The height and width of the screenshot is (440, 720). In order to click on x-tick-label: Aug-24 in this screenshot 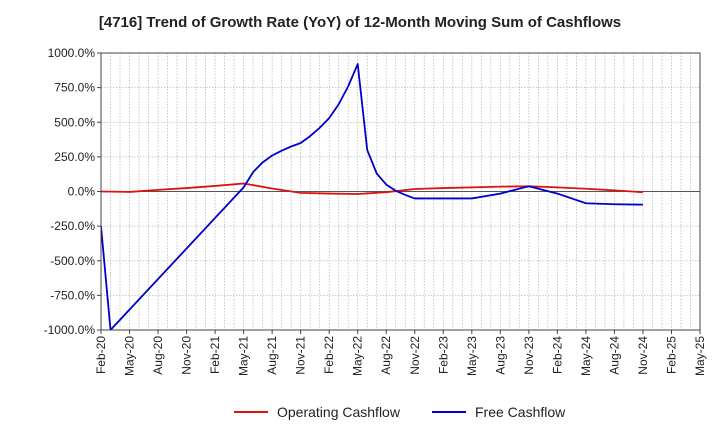, I will do `click(614, 355)`.